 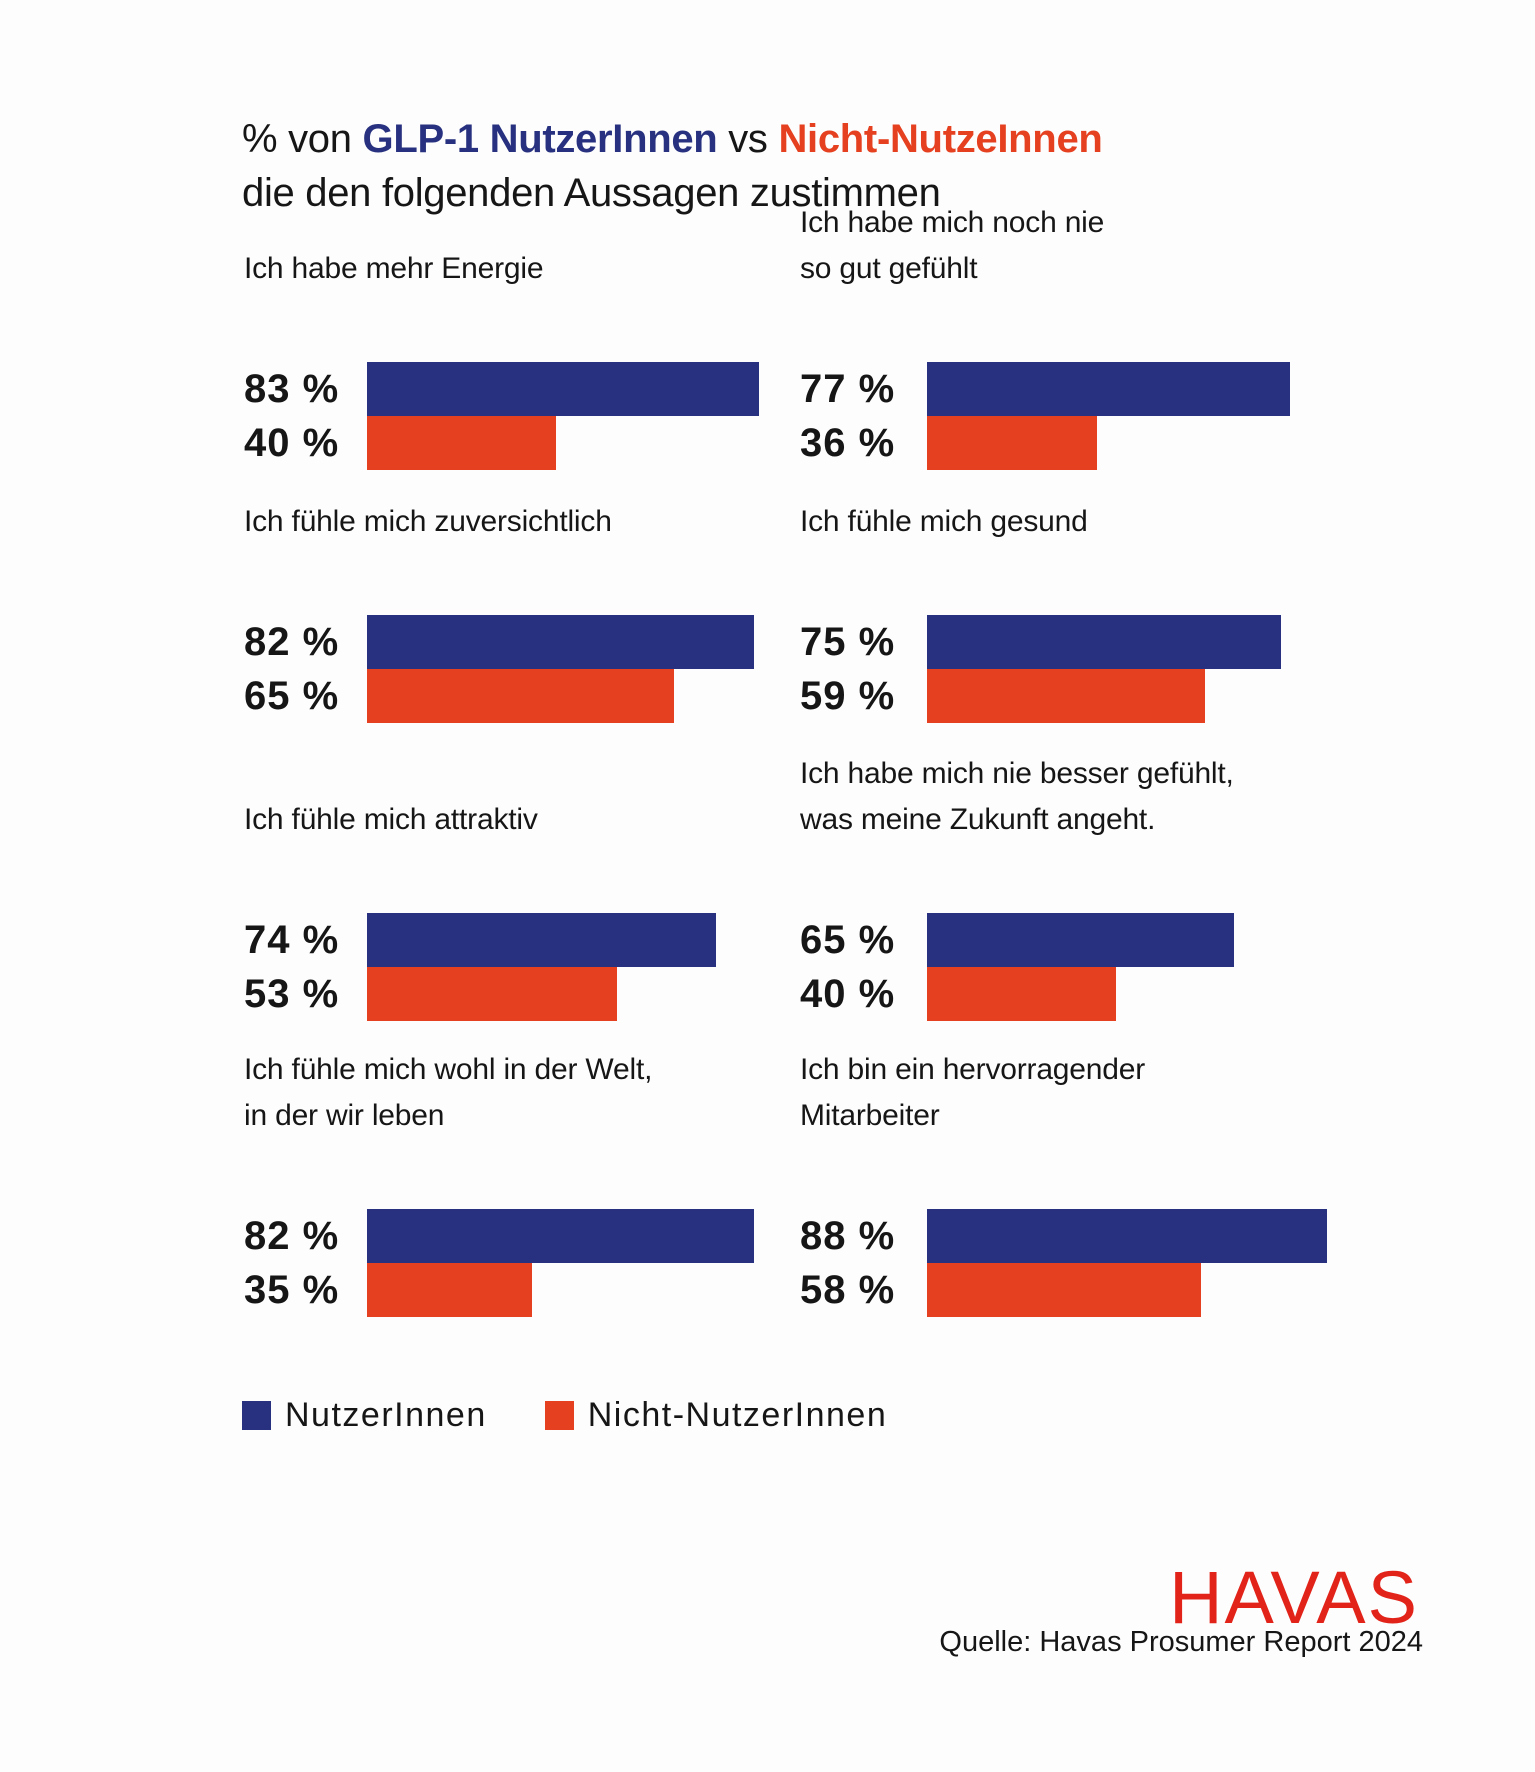 I want to click on bar-row-users: 65 %, so click(x=1080, y=940).